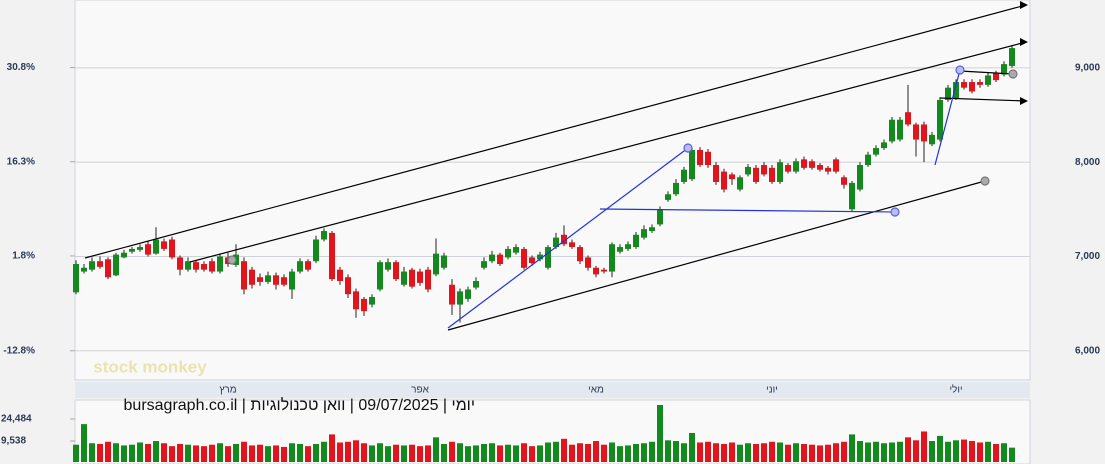 This screenshot has height=464, width=1105. I want to click on x-tick-label: מרץ, so click(227, 390).